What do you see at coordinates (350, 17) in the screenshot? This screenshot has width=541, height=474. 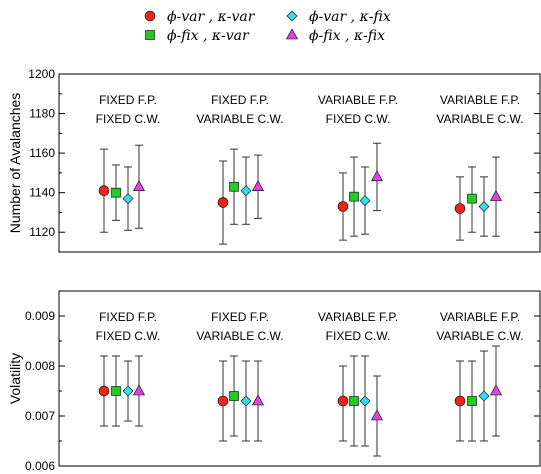 I see `legend-label: ϕ-var , κ-fix` at bounding box center [350, 17].